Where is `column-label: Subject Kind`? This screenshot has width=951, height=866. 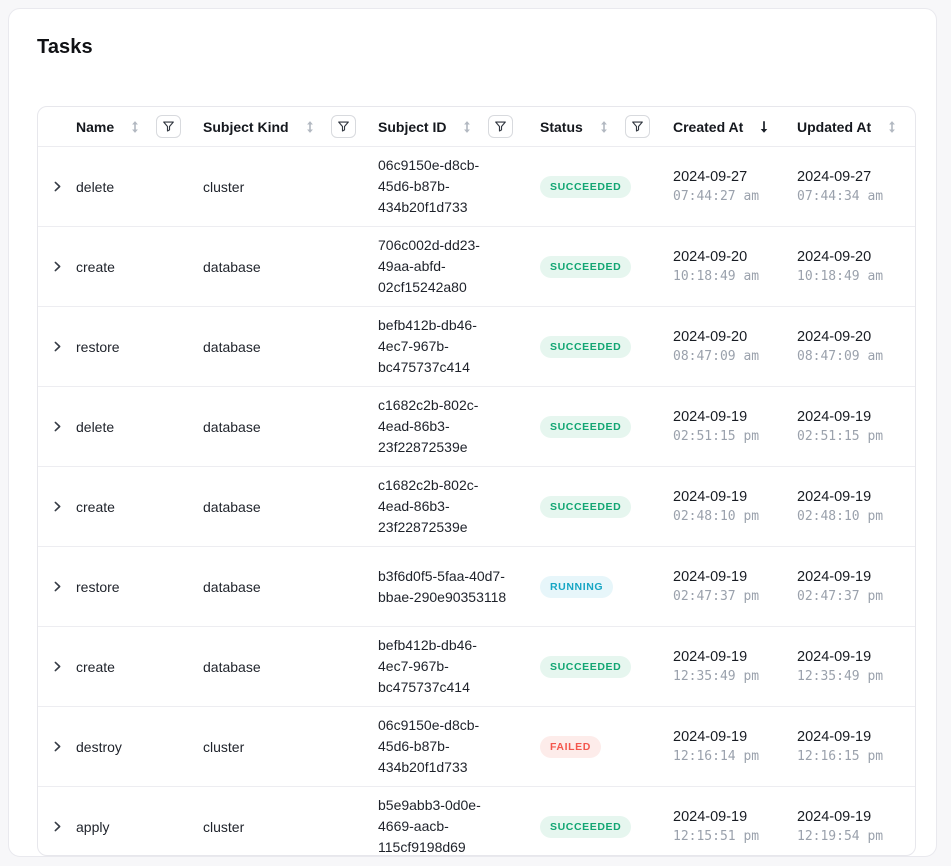 column-label: Subject Kind is located at coordinates (246, 126).